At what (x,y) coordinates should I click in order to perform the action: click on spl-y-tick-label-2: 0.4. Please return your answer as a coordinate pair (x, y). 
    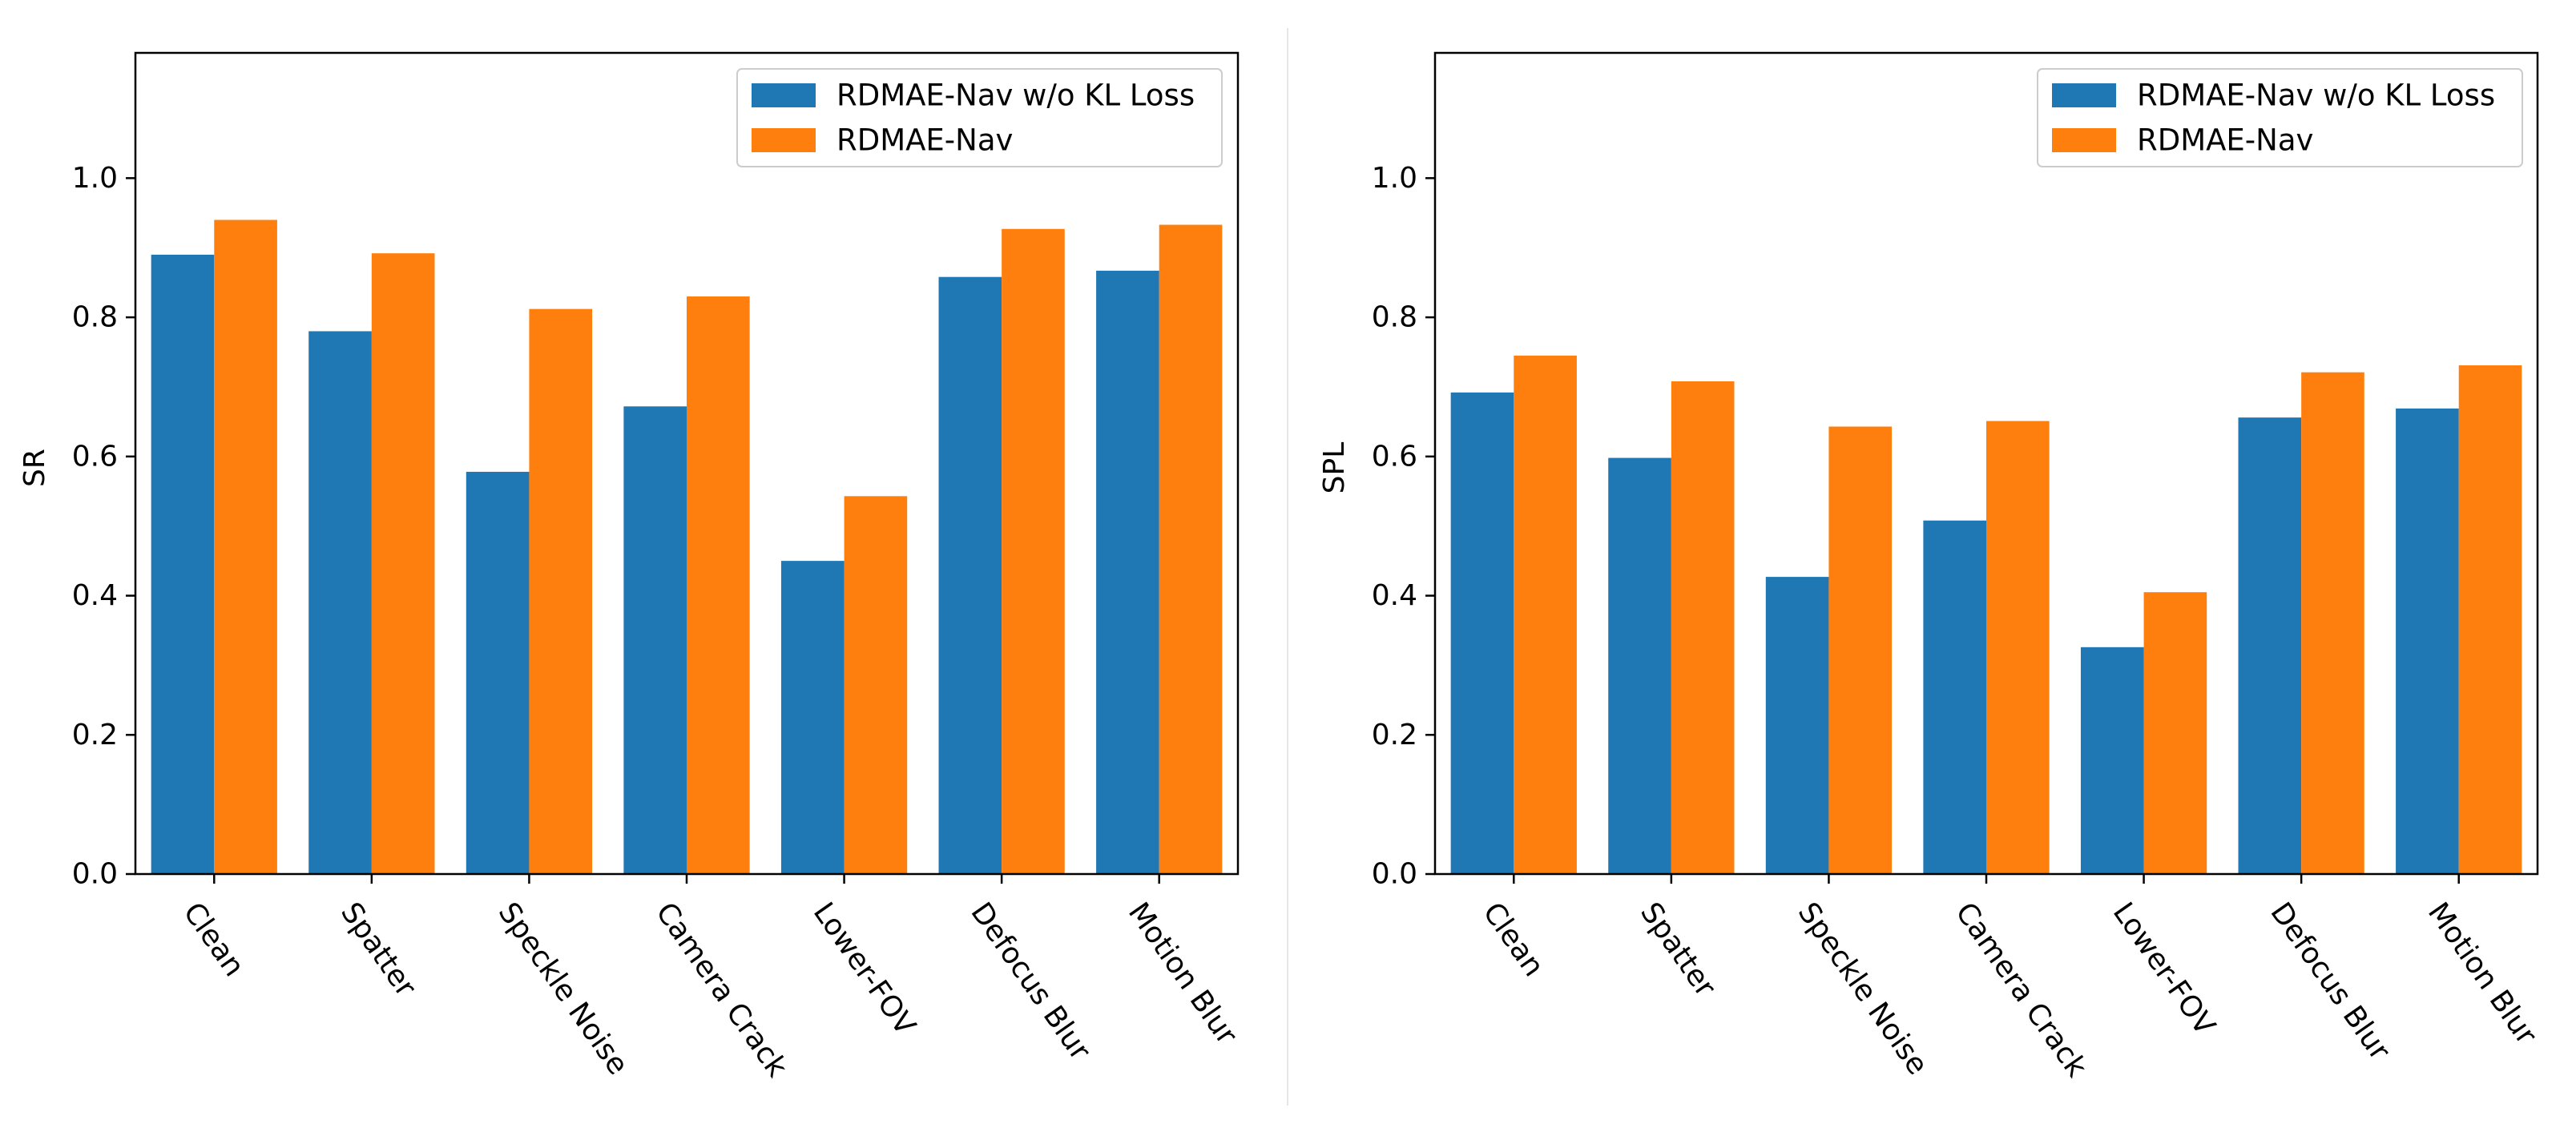
    Looking at the image, I should click on (1394, 595).